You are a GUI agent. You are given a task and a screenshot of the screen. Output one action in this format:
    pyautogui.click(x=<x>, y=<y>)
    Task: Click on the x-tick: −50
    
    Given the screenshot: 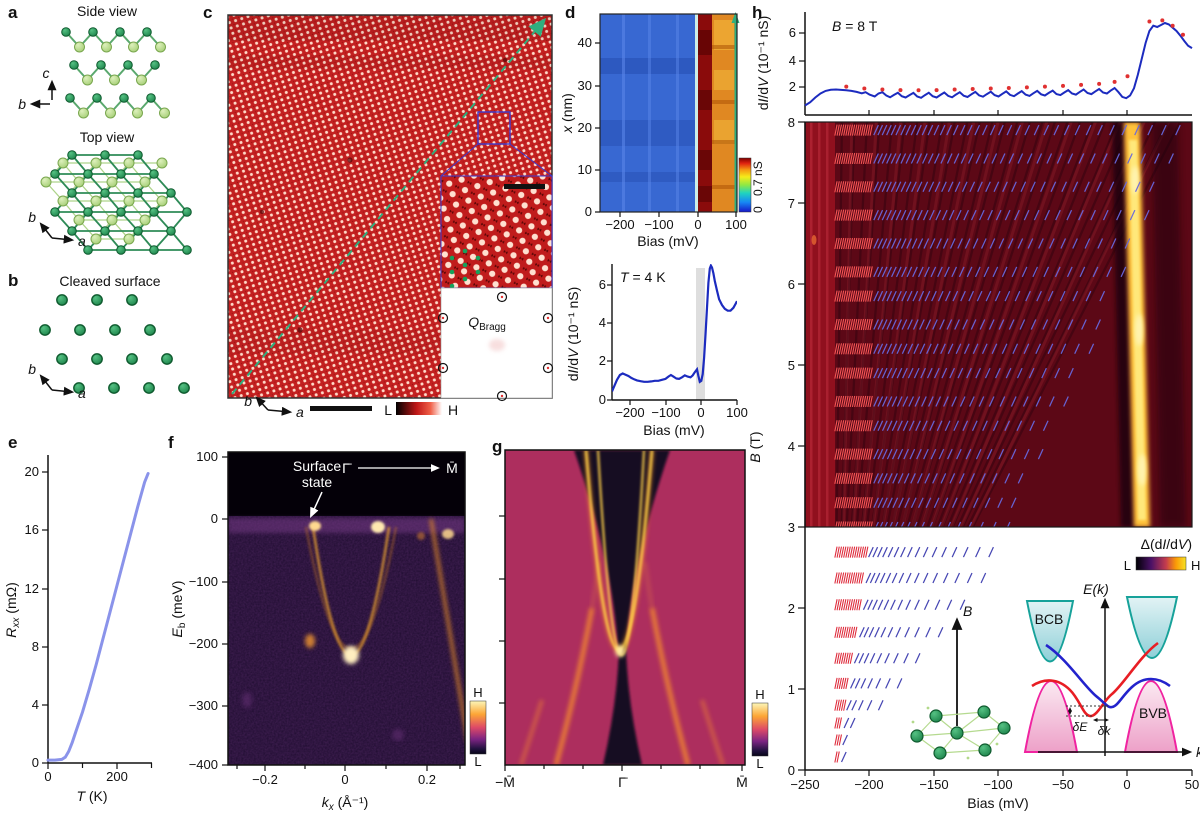 What is the action you would take?
    pyautogui.click(x=1063, y=784)
    